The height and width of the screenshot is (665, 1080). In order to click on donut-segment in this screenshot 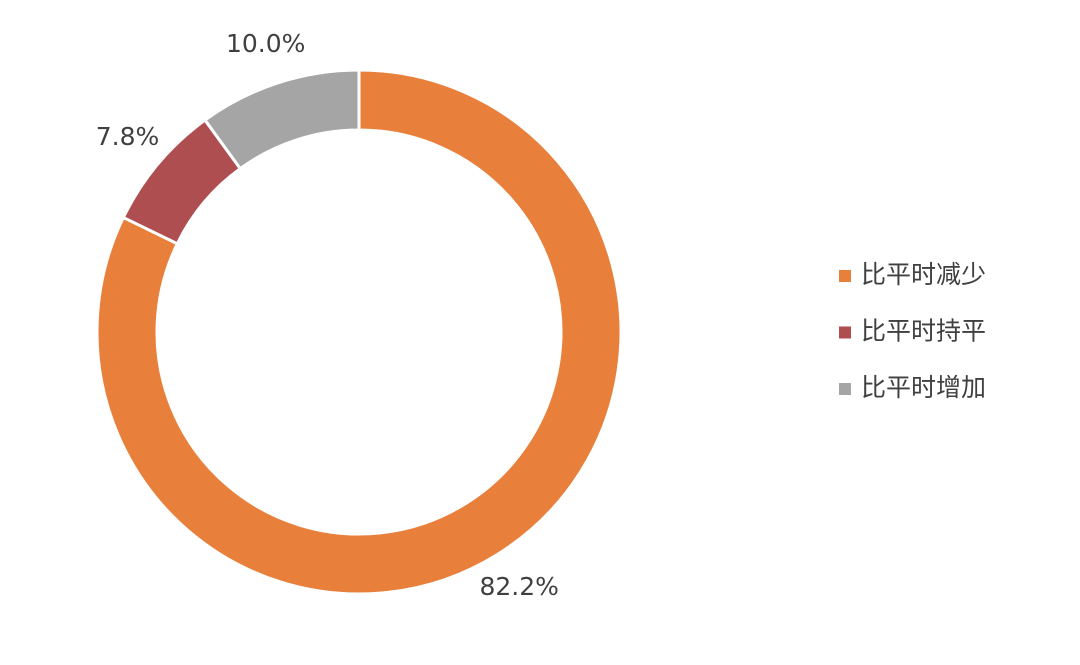, I will do `click(281, 119)`.